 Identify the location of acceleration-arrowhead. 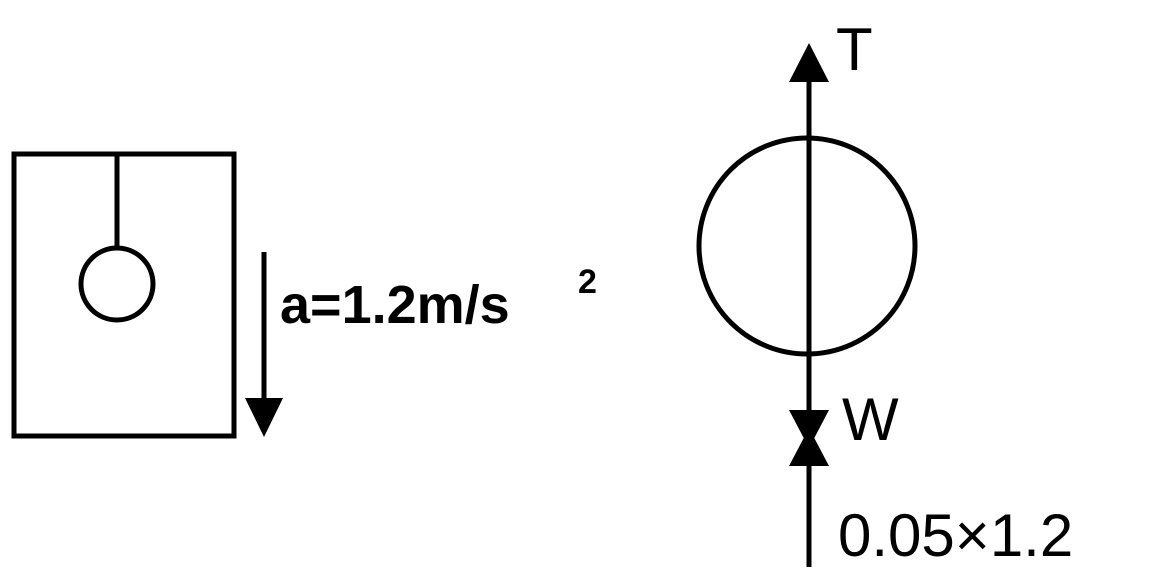
(264, 417).